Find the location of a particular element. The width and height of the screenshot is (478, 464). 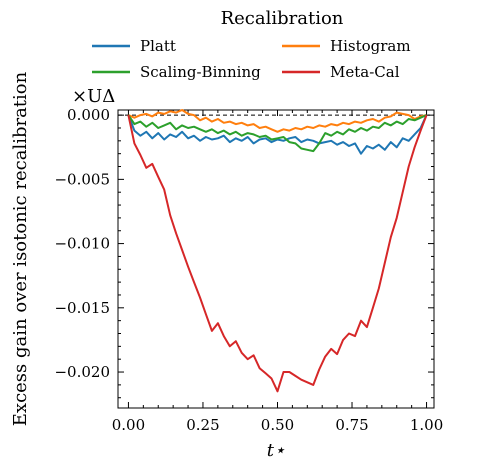

series-line-scaling-binning is located at coordinates (277, 133).